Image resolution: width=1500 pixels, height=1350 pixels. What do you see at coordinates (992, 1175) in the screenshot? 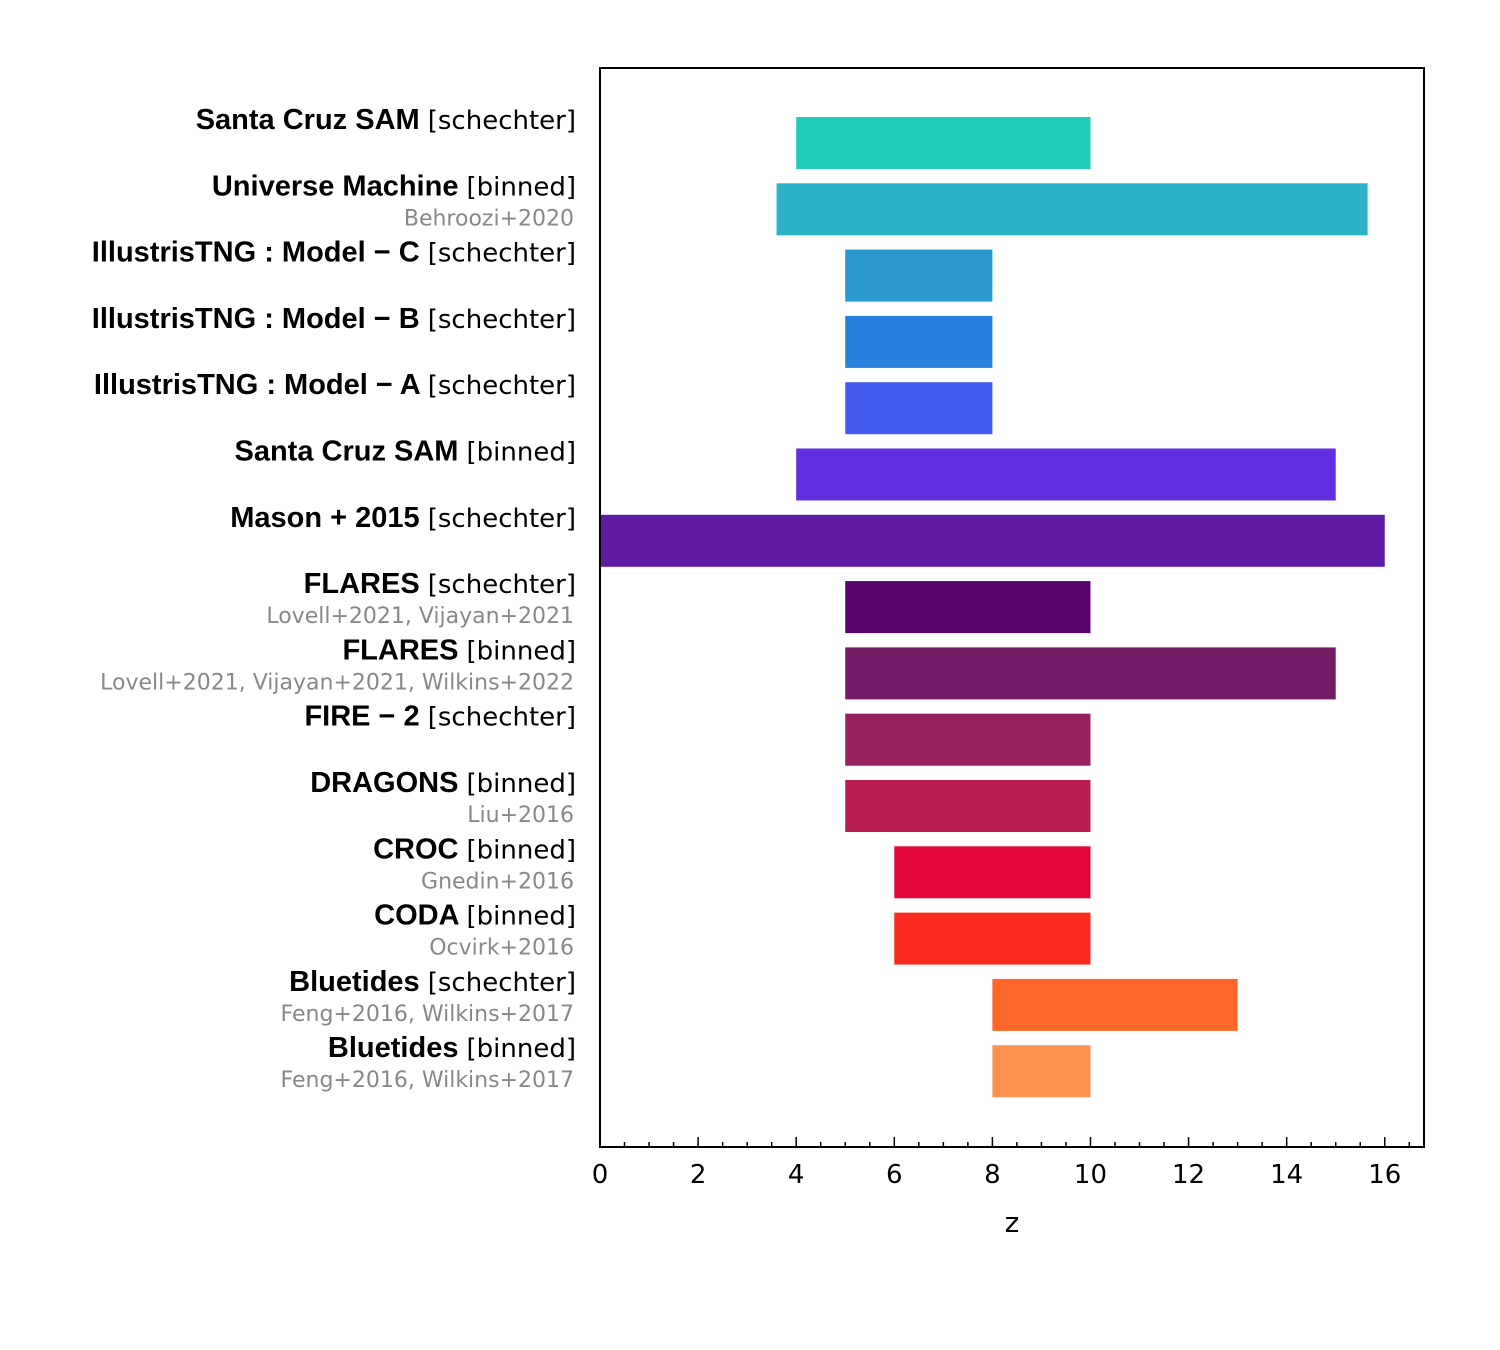
I see `x-tick-label-4: 8` at bounding box center [992, 1175].